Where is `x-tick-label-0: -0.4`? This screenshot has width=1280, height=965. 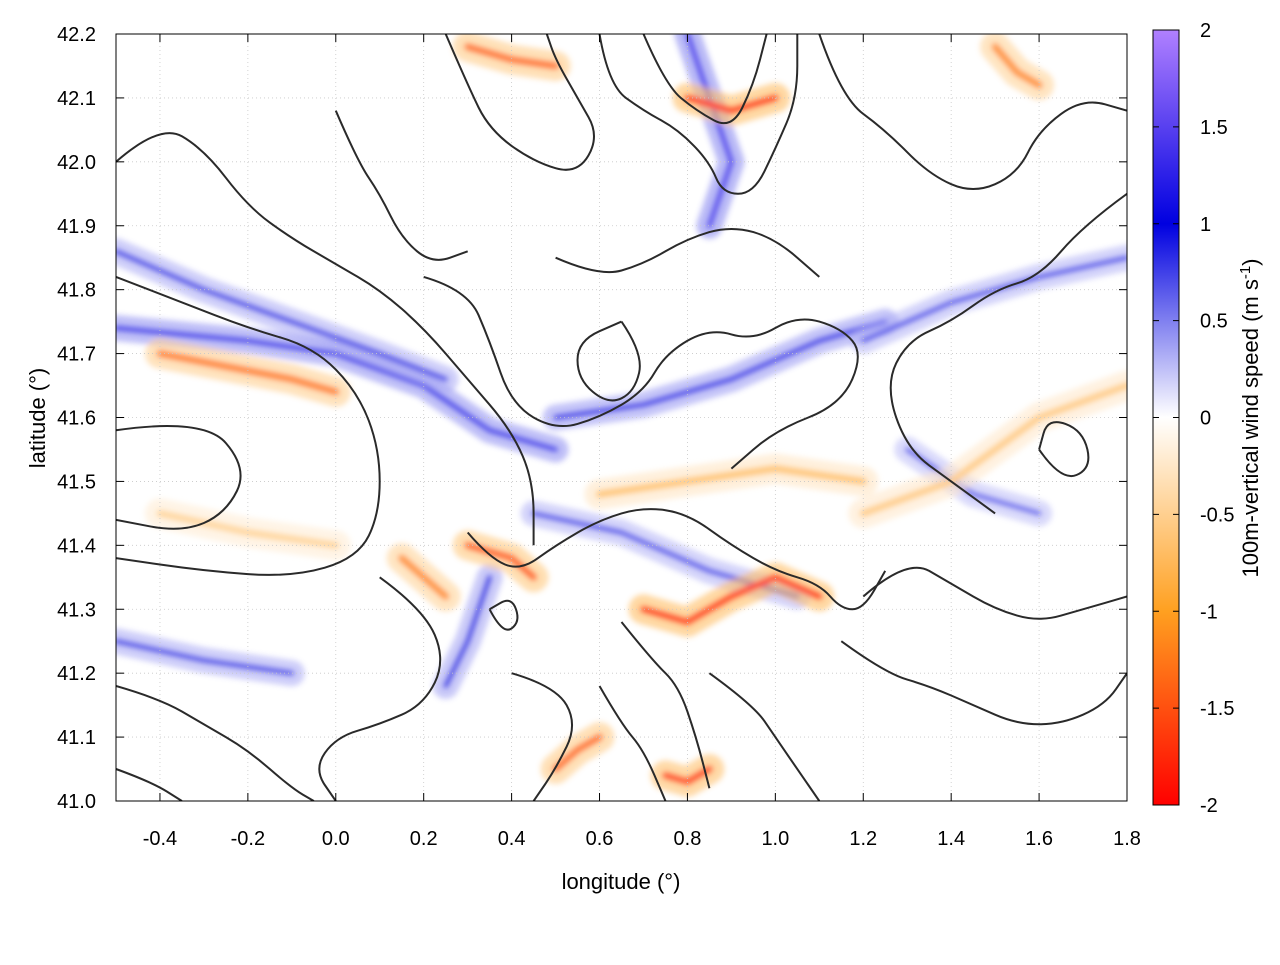 x-tick-label-0: -0.4 is located at coordinates (160, 839).